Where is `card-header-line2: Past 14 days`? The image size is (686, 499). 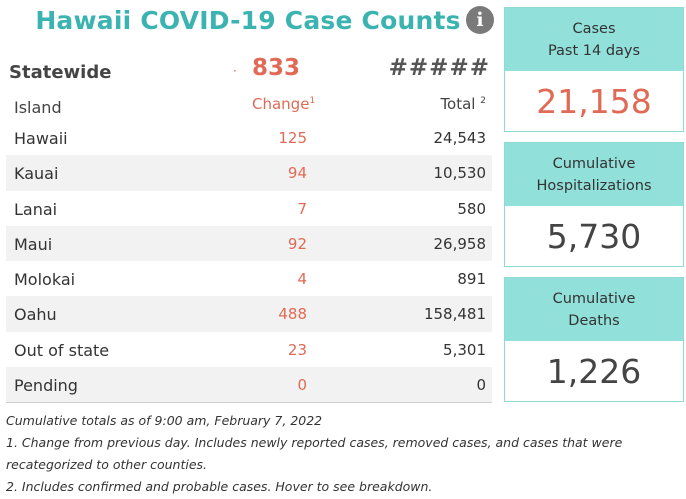 card-header-line2: Past 14 days is located at coordinates (594, 50).